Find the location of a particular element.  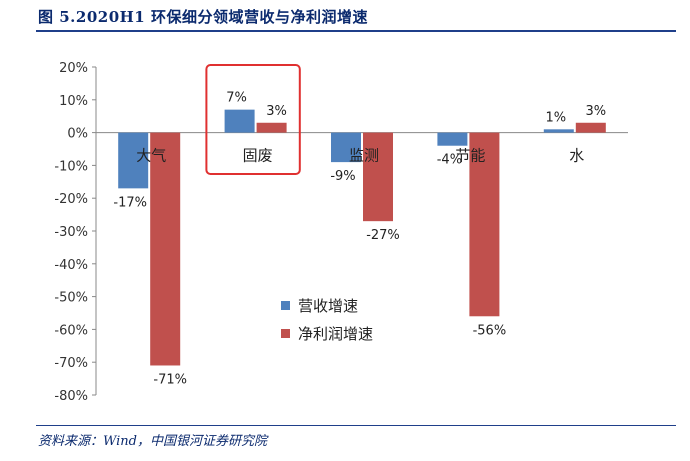

y-tick-label: 20% is located at coordinates (73, 68).